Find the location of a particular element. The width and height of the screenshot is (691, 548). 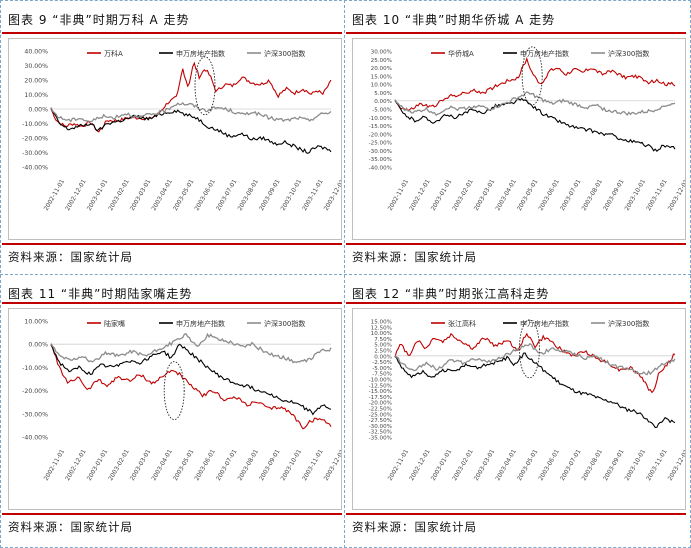

legend-label: 张江高科 is located at coordinates (462, 323).